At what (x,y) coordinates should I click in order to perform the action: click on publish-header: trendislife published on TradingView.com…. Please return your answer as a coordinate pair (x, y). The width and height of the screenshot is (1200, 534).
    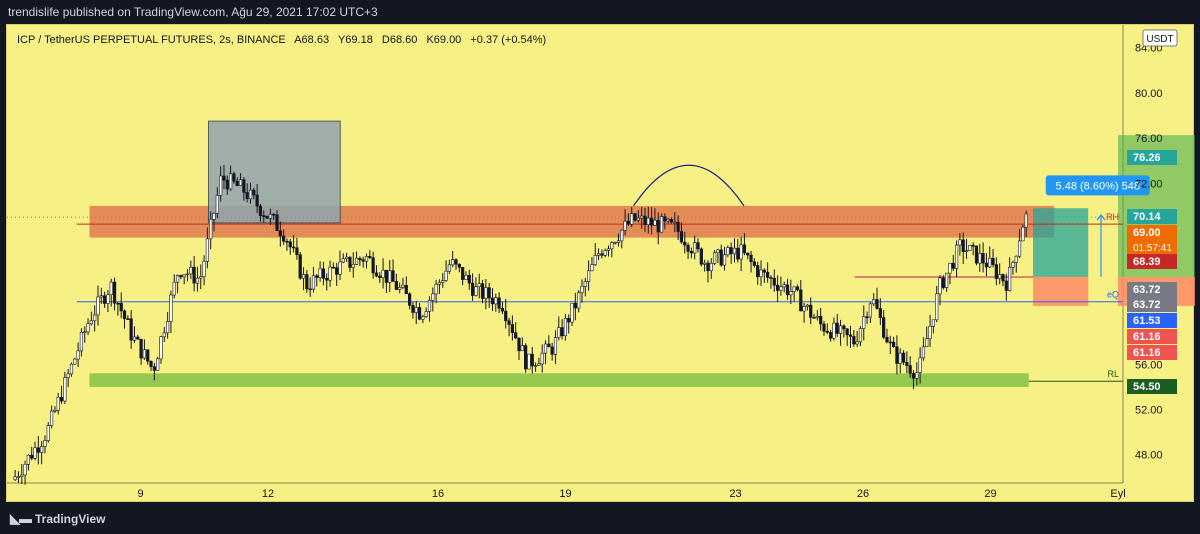
    Looking at the image, I should click on (600, 12).